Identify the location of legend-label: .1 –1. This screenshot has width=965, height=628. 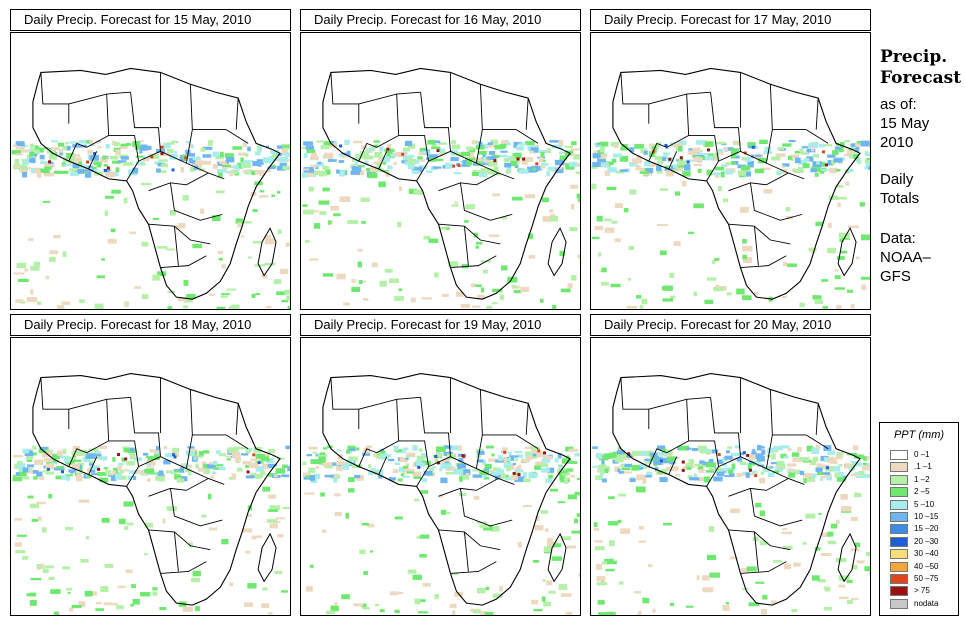
(923, 467).